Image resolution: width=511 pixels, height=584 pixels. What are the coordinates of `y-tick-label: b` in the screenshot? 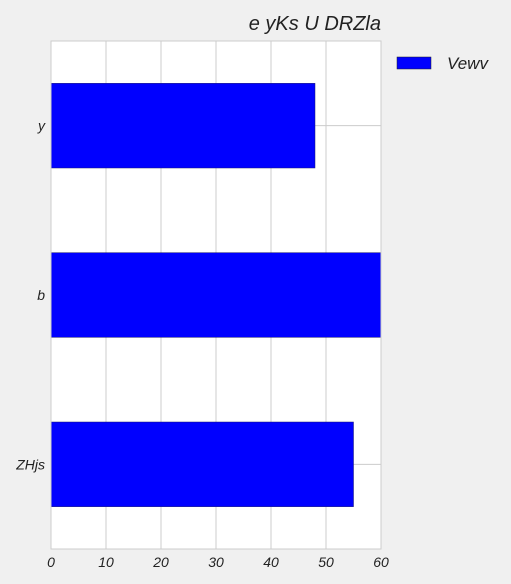 It's located at (41, 295).